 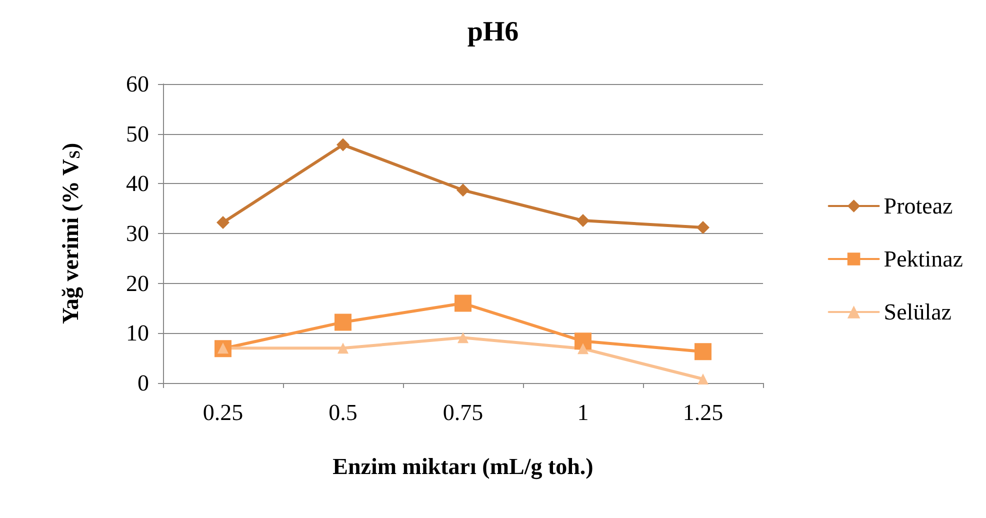 I want to click on y-tick-label: 10, so click(x=137, y=333).